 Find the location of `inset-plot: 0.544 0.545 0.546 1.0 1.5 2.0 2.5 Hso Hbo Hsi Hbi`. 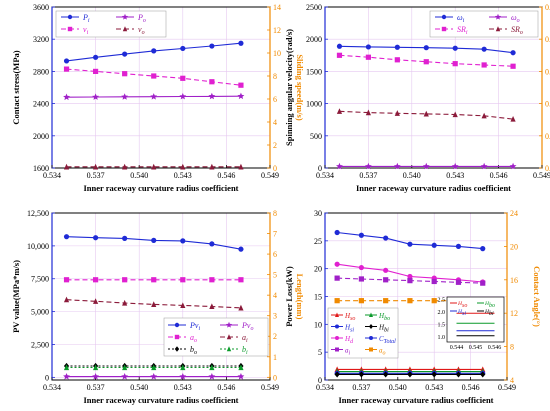

inset-plot: 0.544 0.545 0.546 1.0 1.5 2.0 2.5 Hso Hbo Hsi Hbi is located at coordinates (471, 323).